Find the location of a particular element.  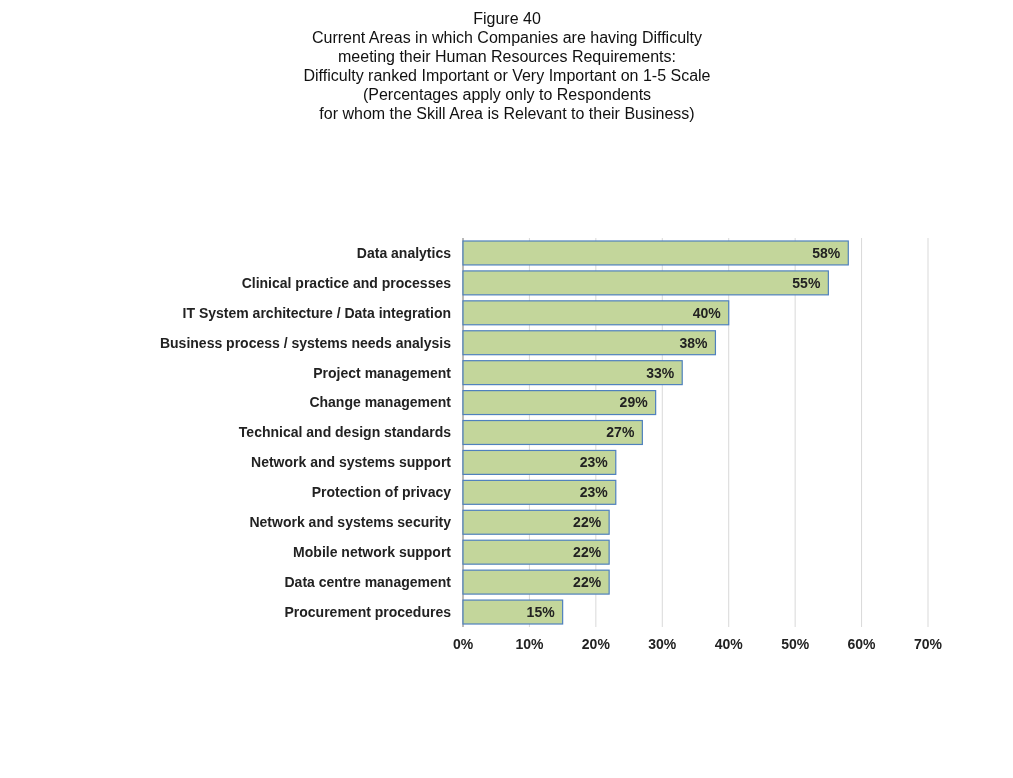

data-label: 40% is located at coordinates (707, 312).